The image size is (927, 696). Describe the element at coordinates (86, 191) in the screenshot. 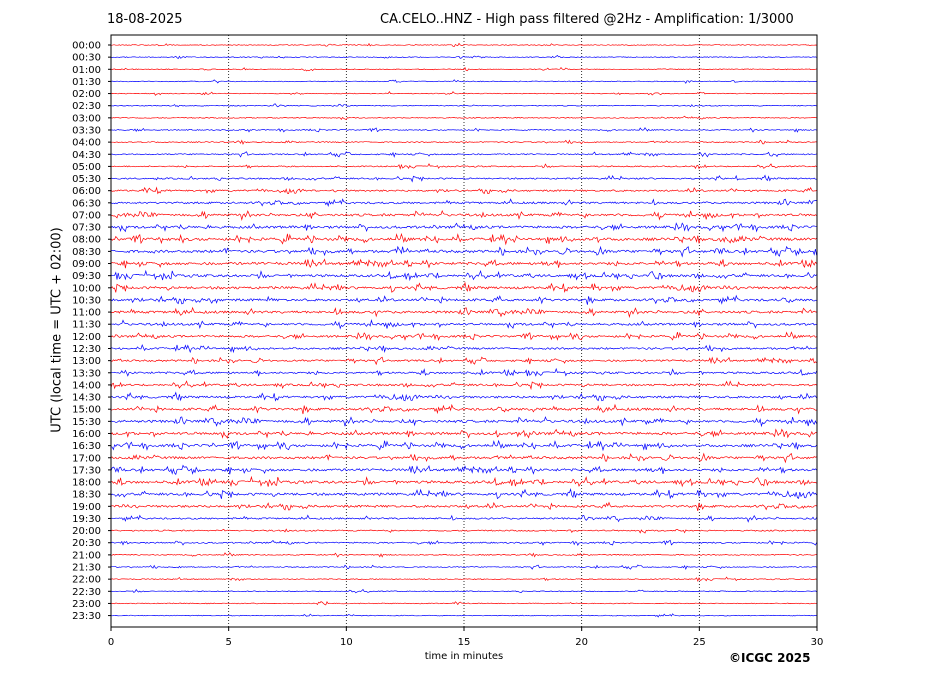

I see `y-tick-label: 06:00` at that location.